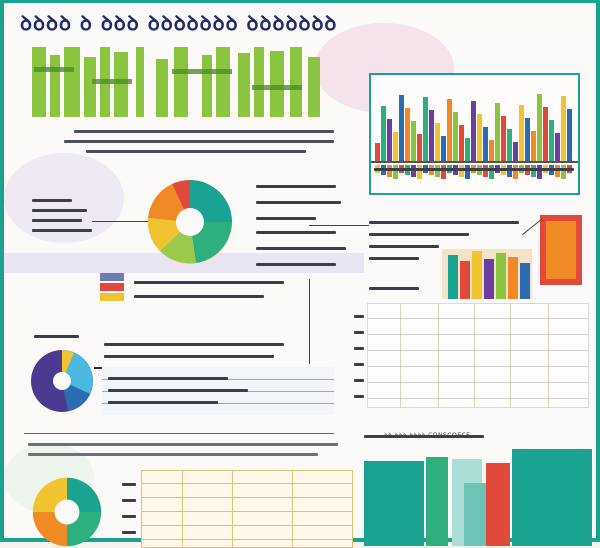 The height and width of the screenshot is (548, 600). What do you see at coordinates (64, 198) in the screenshot?
I see `bg-wash` at bounding box center [64, 198].